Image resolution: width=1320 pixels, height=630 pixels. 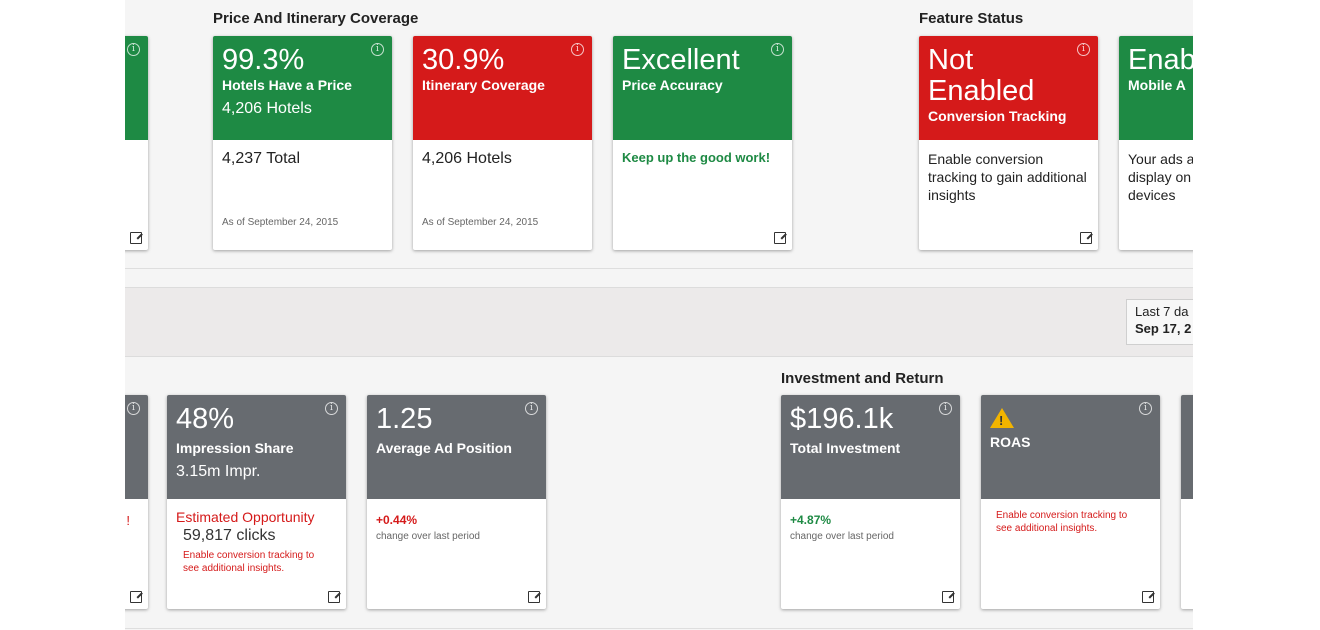 What do you see at coordinates (870, 554) in the screenshot?
I see `card-body: +4.87% change over last period` at bounding box center [870, 554].